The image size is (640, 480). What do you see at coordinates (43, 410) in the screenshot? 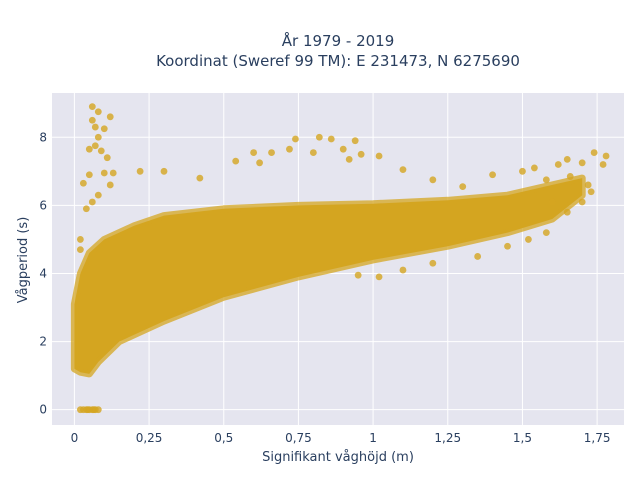
I see `y-tick-label: 0` at bounding box center [43, 410].